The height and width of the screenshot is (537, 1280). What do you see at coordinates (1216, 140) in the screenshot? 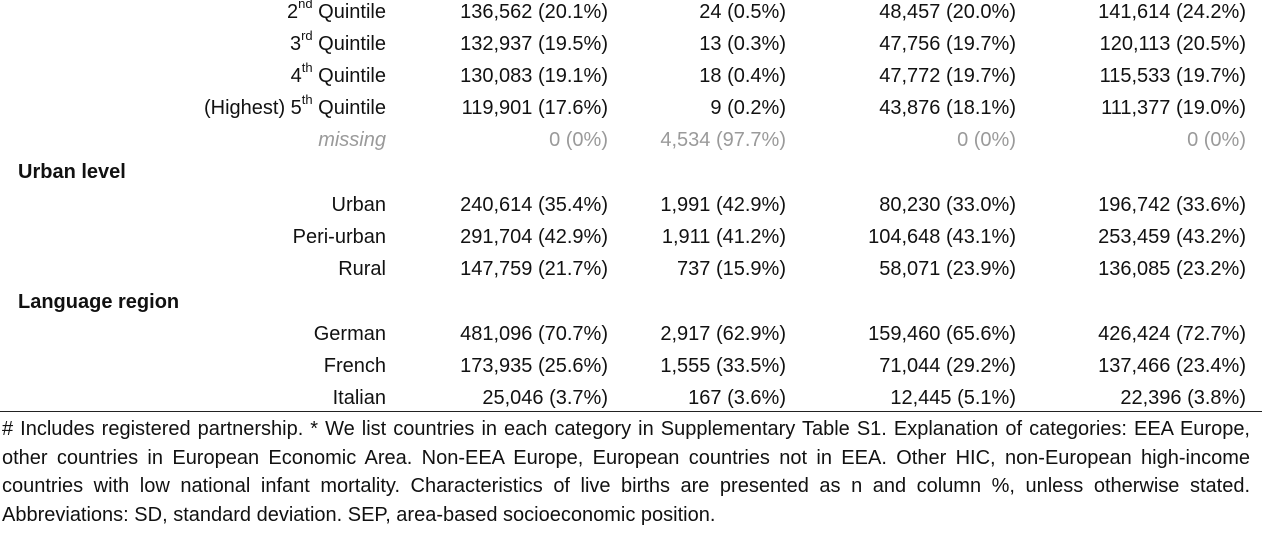
I see `cell-col4: 0 (0%)` at bounding box center [1216, 140].